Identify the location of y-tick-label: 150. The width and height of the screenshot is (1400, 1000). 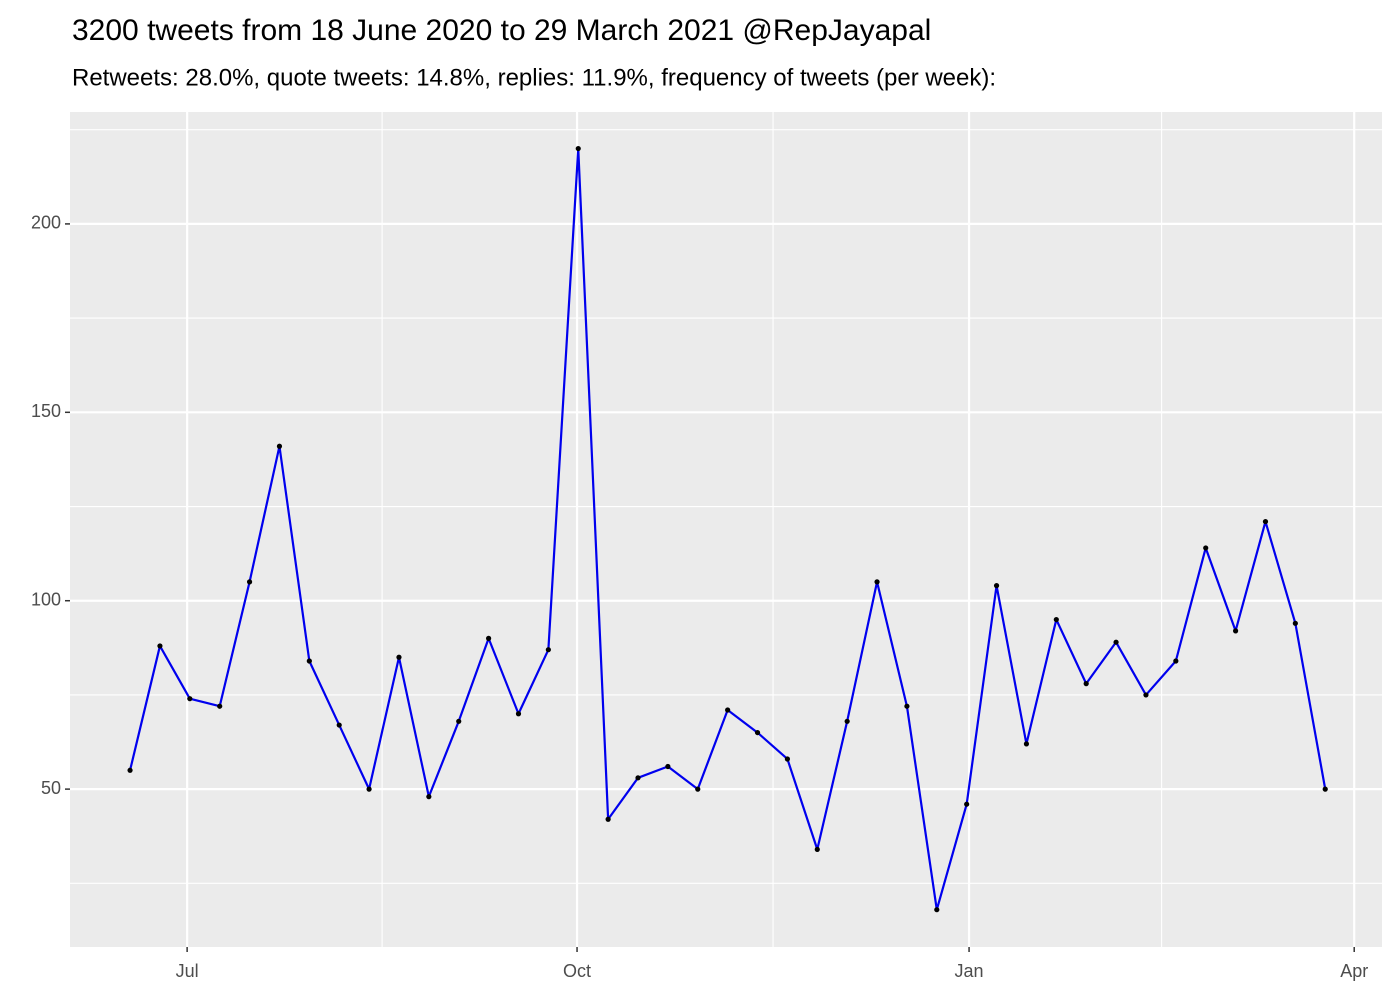
(46, 411).